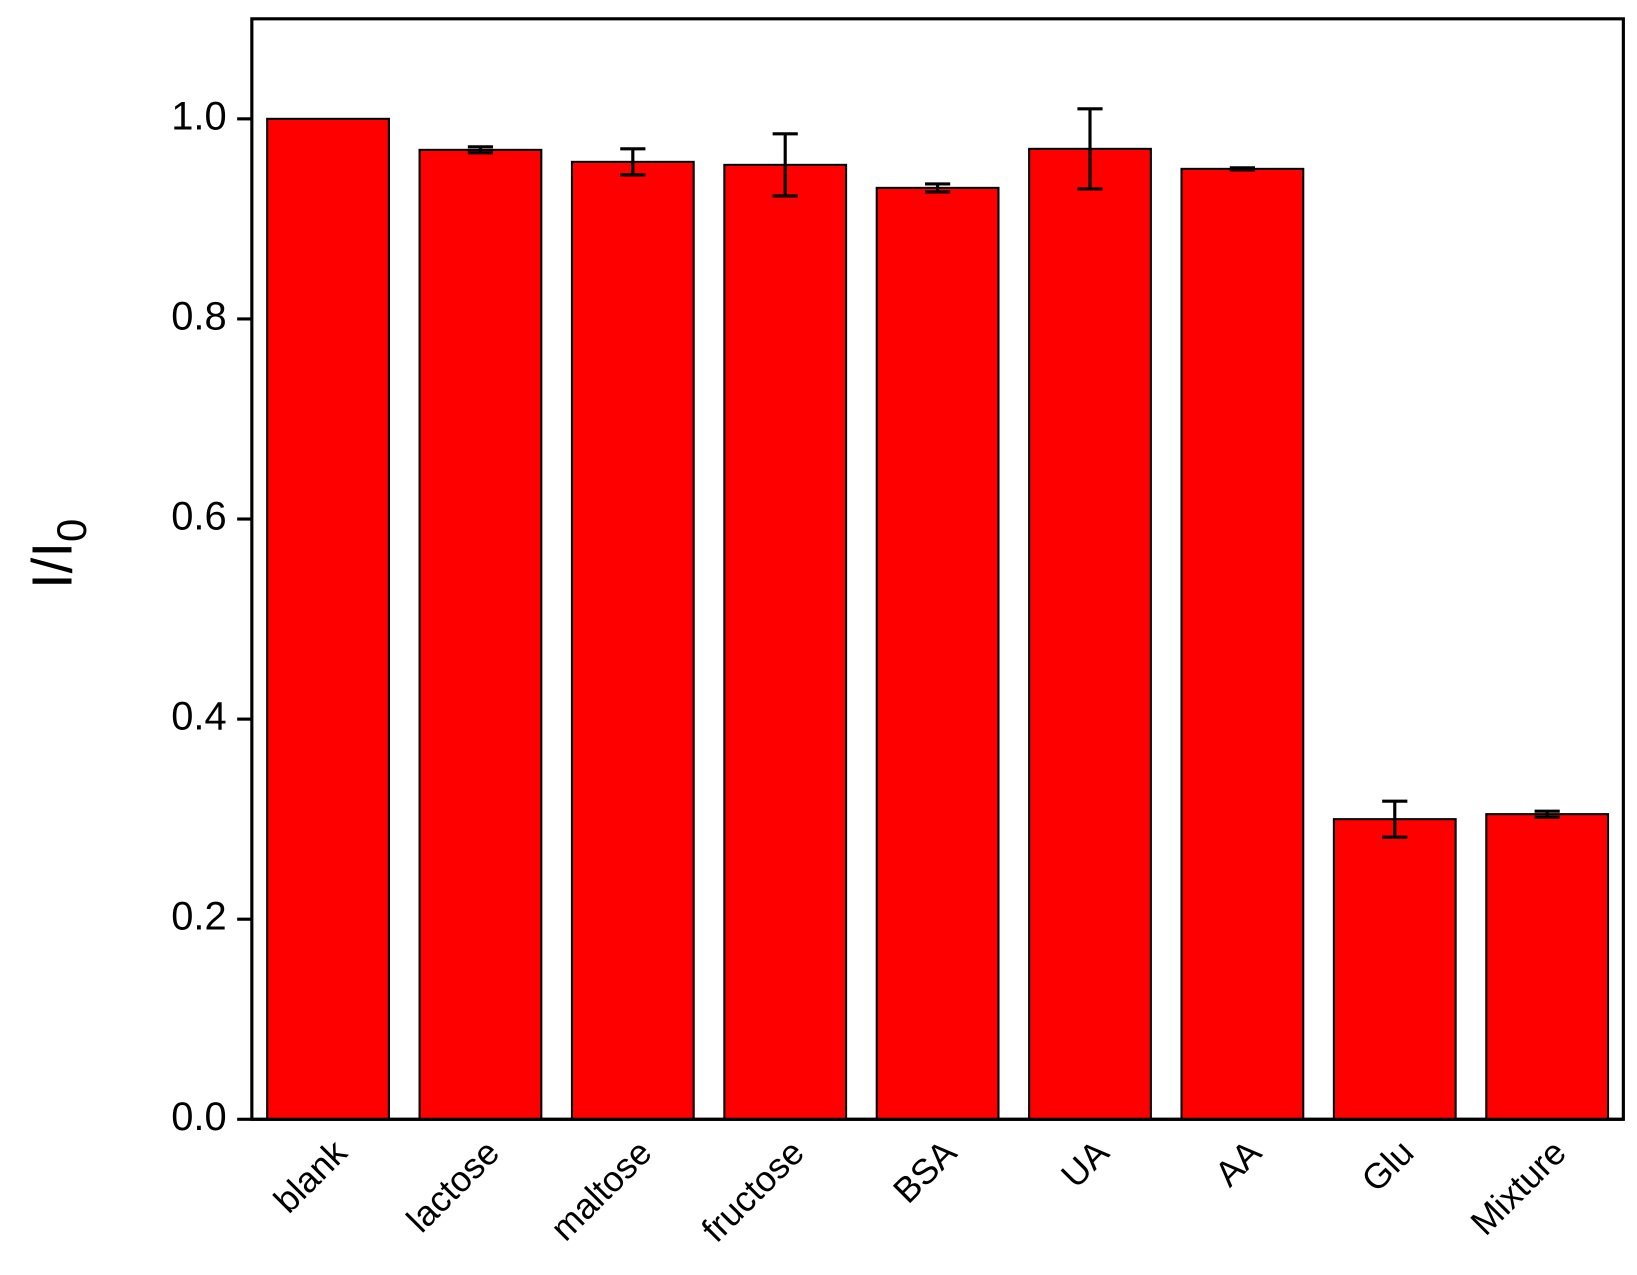  What do you see at coordinates (1388, 1165) in the screenshot?
I see `x-tick-label: Glu` at bounding box center [1388, 1165].